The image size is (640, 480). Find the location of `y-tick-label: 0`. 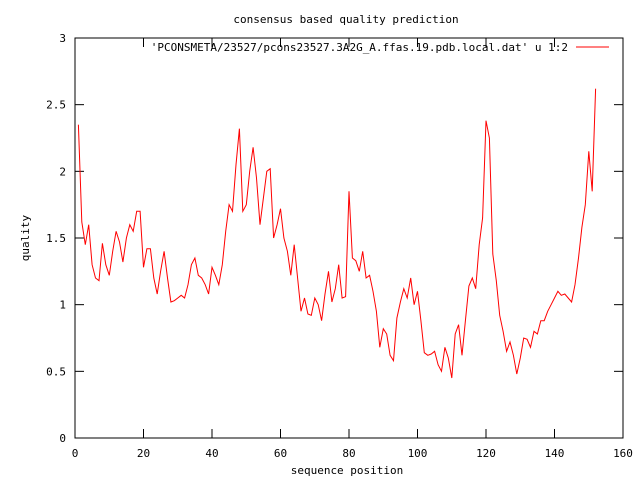

y-tick-label: 0 is located at coordinates (62, 438).